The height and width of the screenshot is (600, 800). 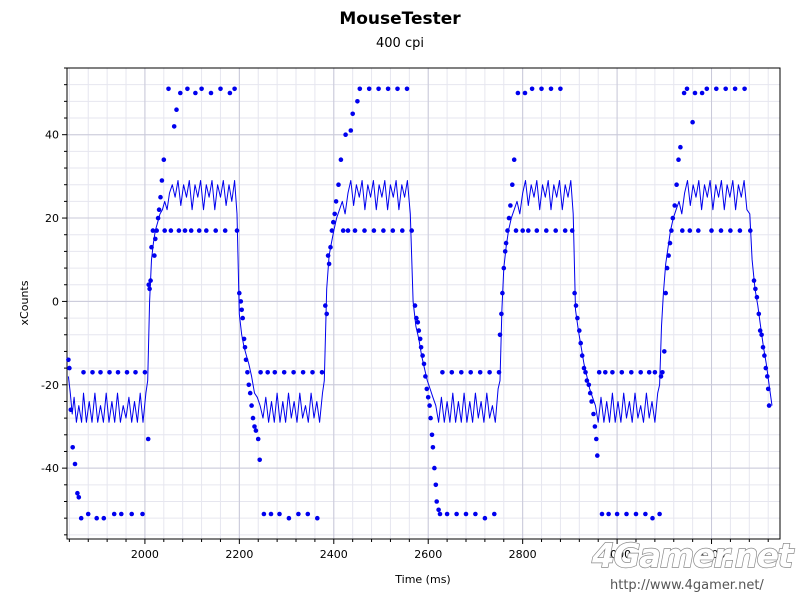 I want to click on y-tick-label: 20, so click(x=52, y=218).